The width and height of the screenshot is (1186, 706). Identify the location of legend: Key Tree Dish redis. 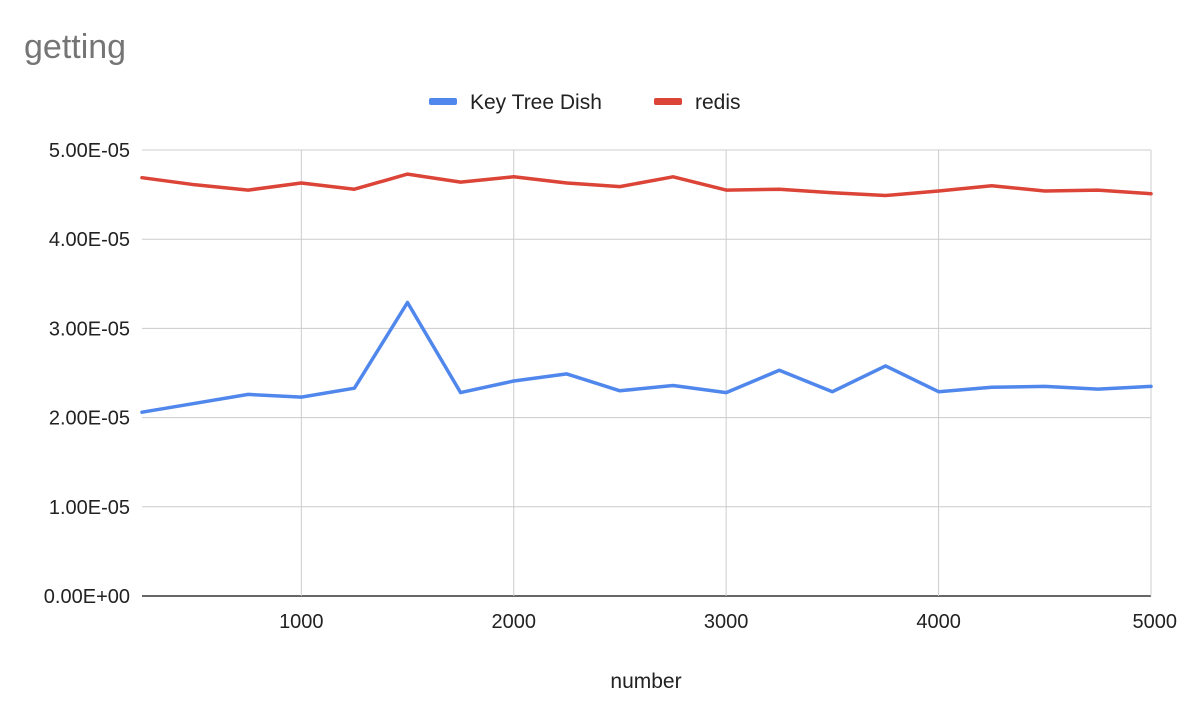
(585, 102).